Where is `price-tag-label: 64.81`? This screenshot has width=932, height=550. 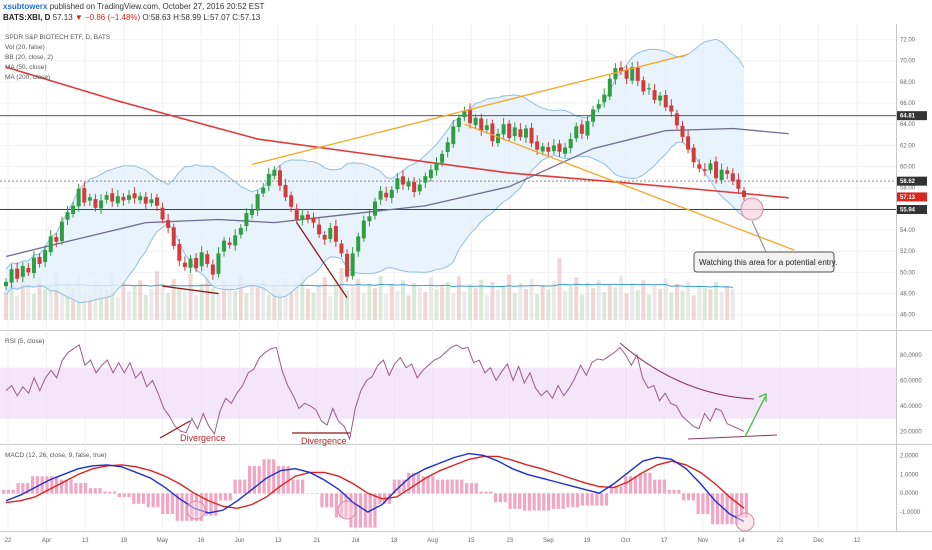
price-tag-label: 64.81 is located at coordinates (908, 117).